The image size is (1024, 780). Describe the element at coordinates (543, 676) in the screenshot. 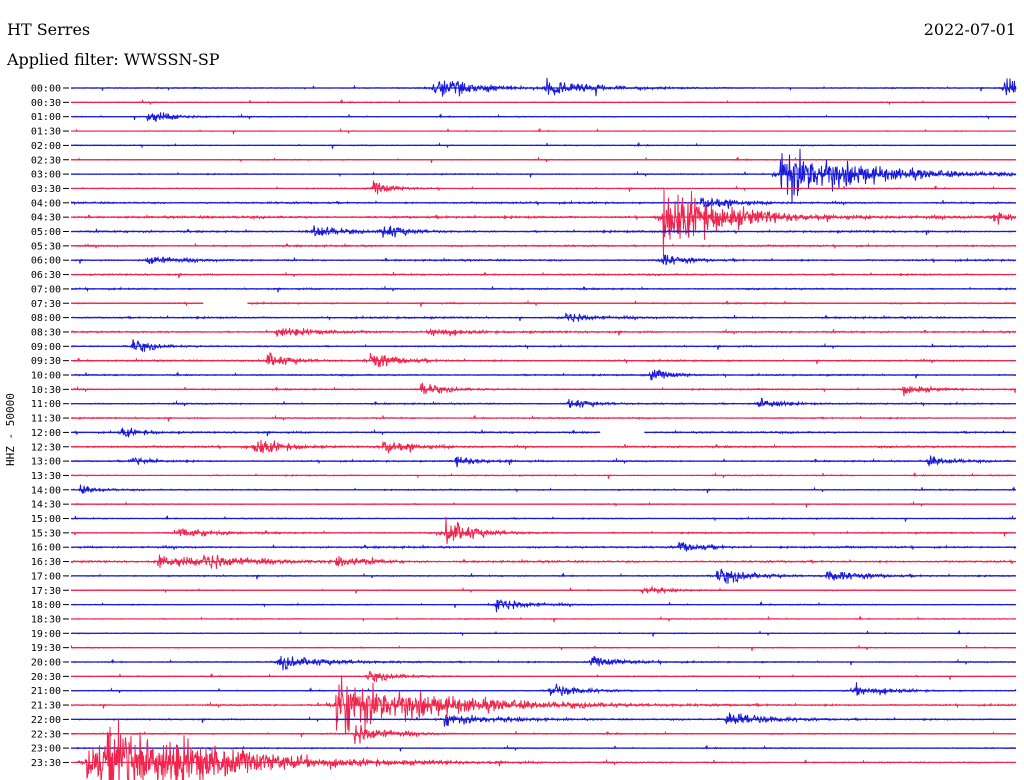

I see `trace-2030` at that location.